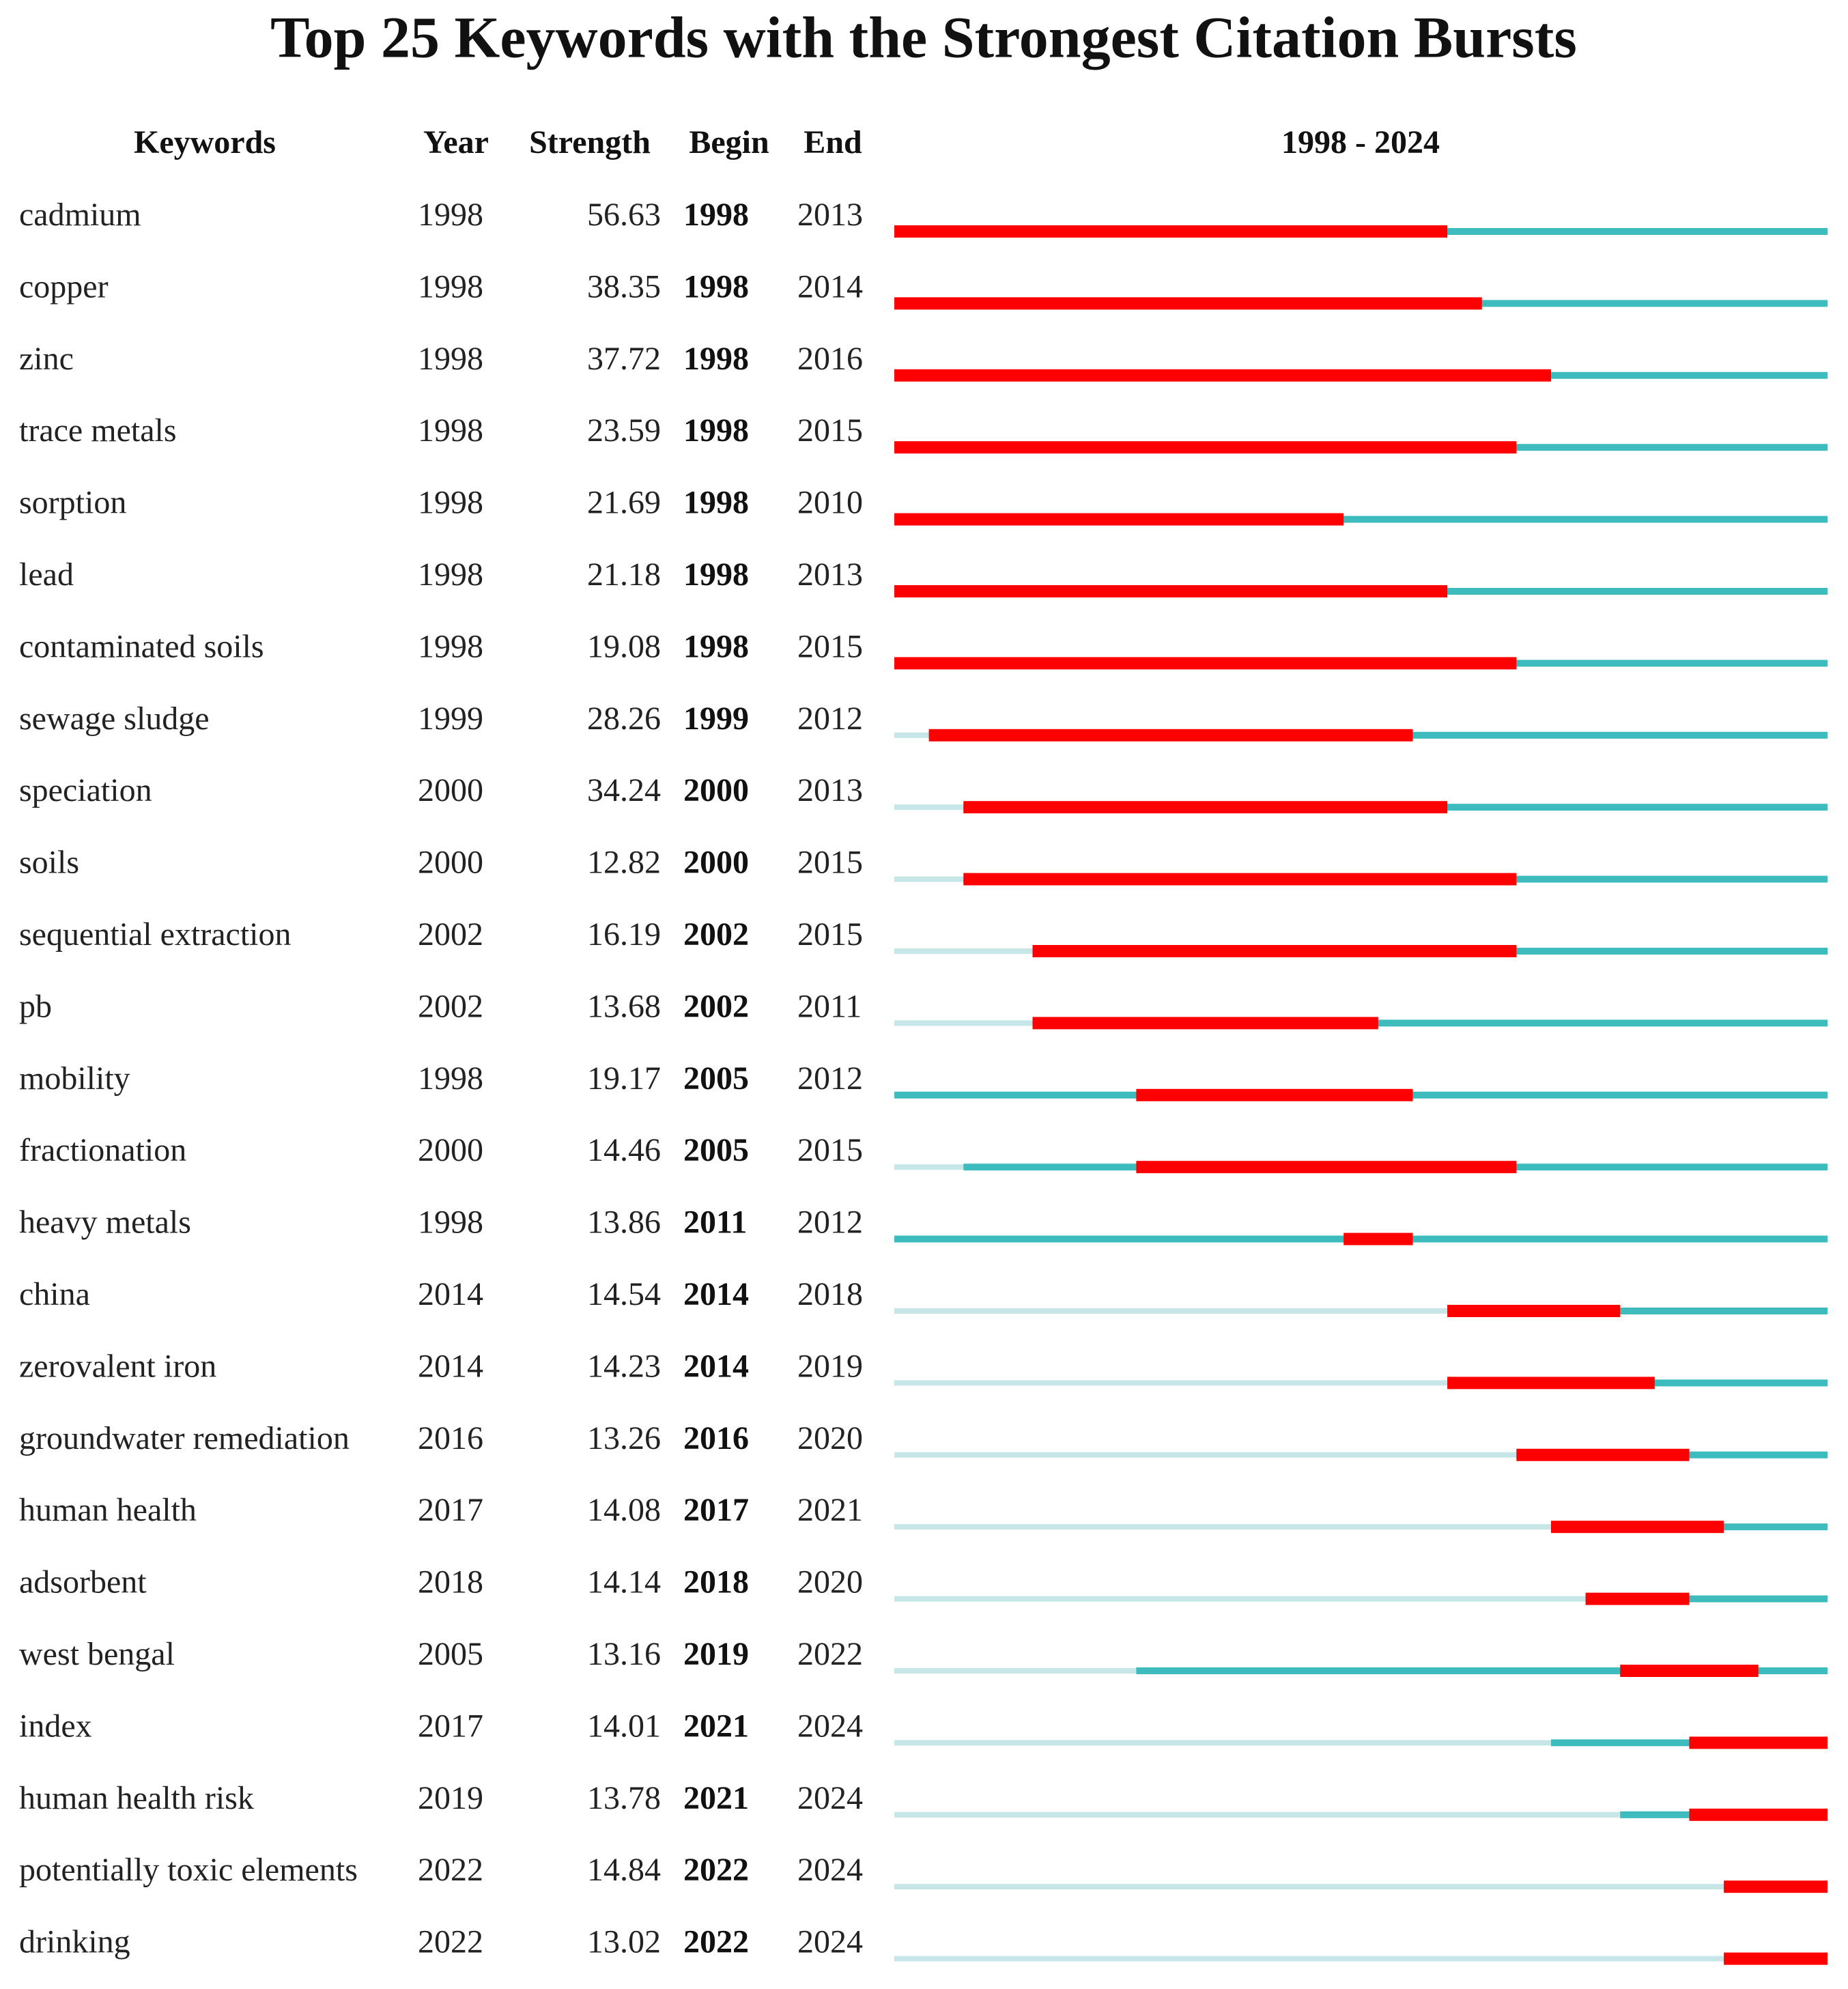  I want to click on period-header: 1998 - 2024, so click(1360, 142).